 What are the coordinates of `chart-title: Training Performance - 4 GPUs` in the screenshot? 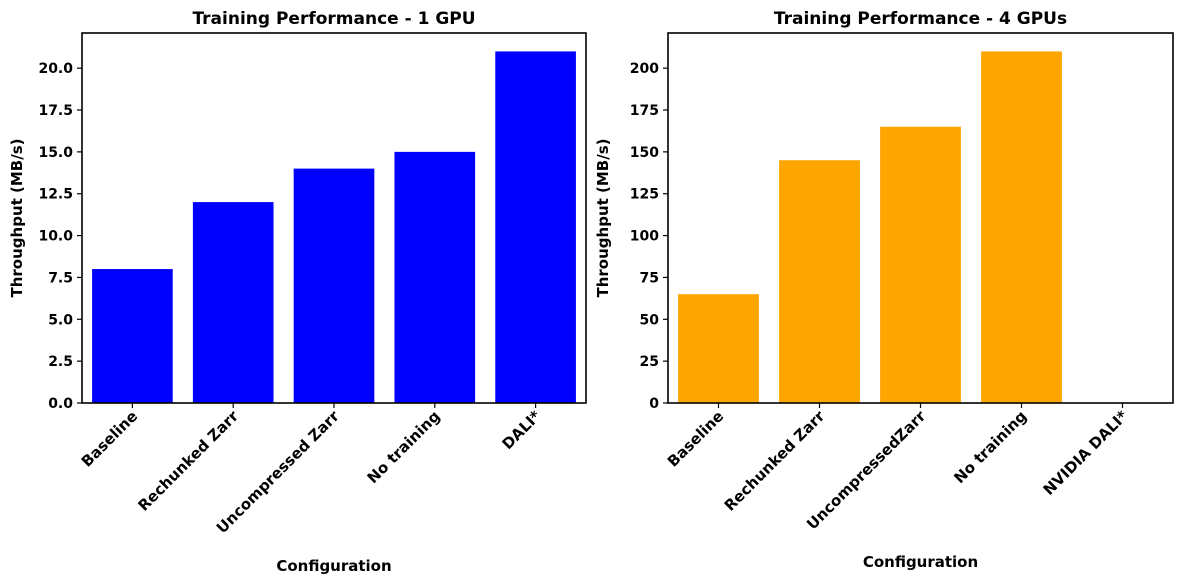 It's located at (920, 19).